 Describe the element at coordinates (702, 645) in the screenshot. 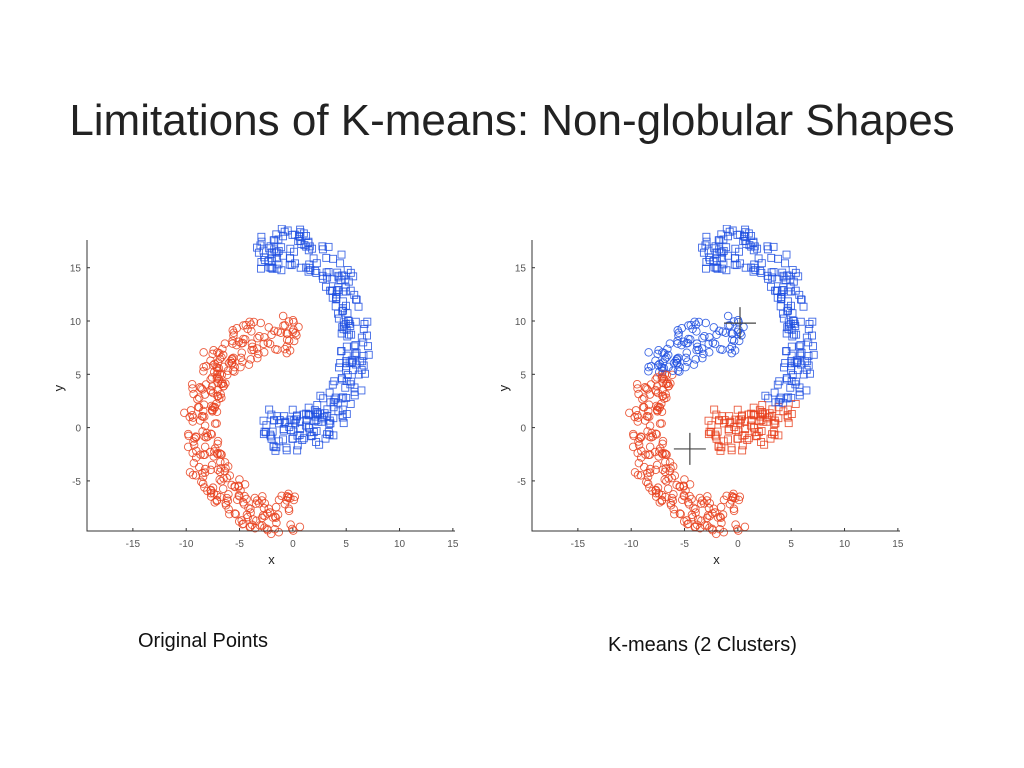

I see `caption-kmeans: K-means (2 Clusters)` at that location.